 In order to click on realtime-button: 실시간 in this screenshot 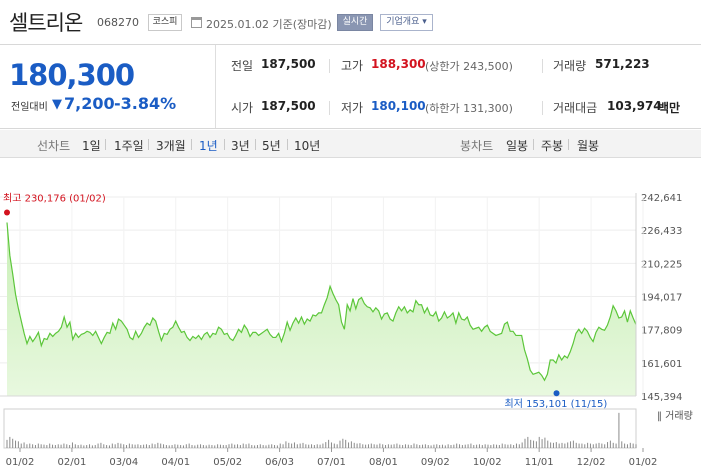, I will do `click(355, 22)`.